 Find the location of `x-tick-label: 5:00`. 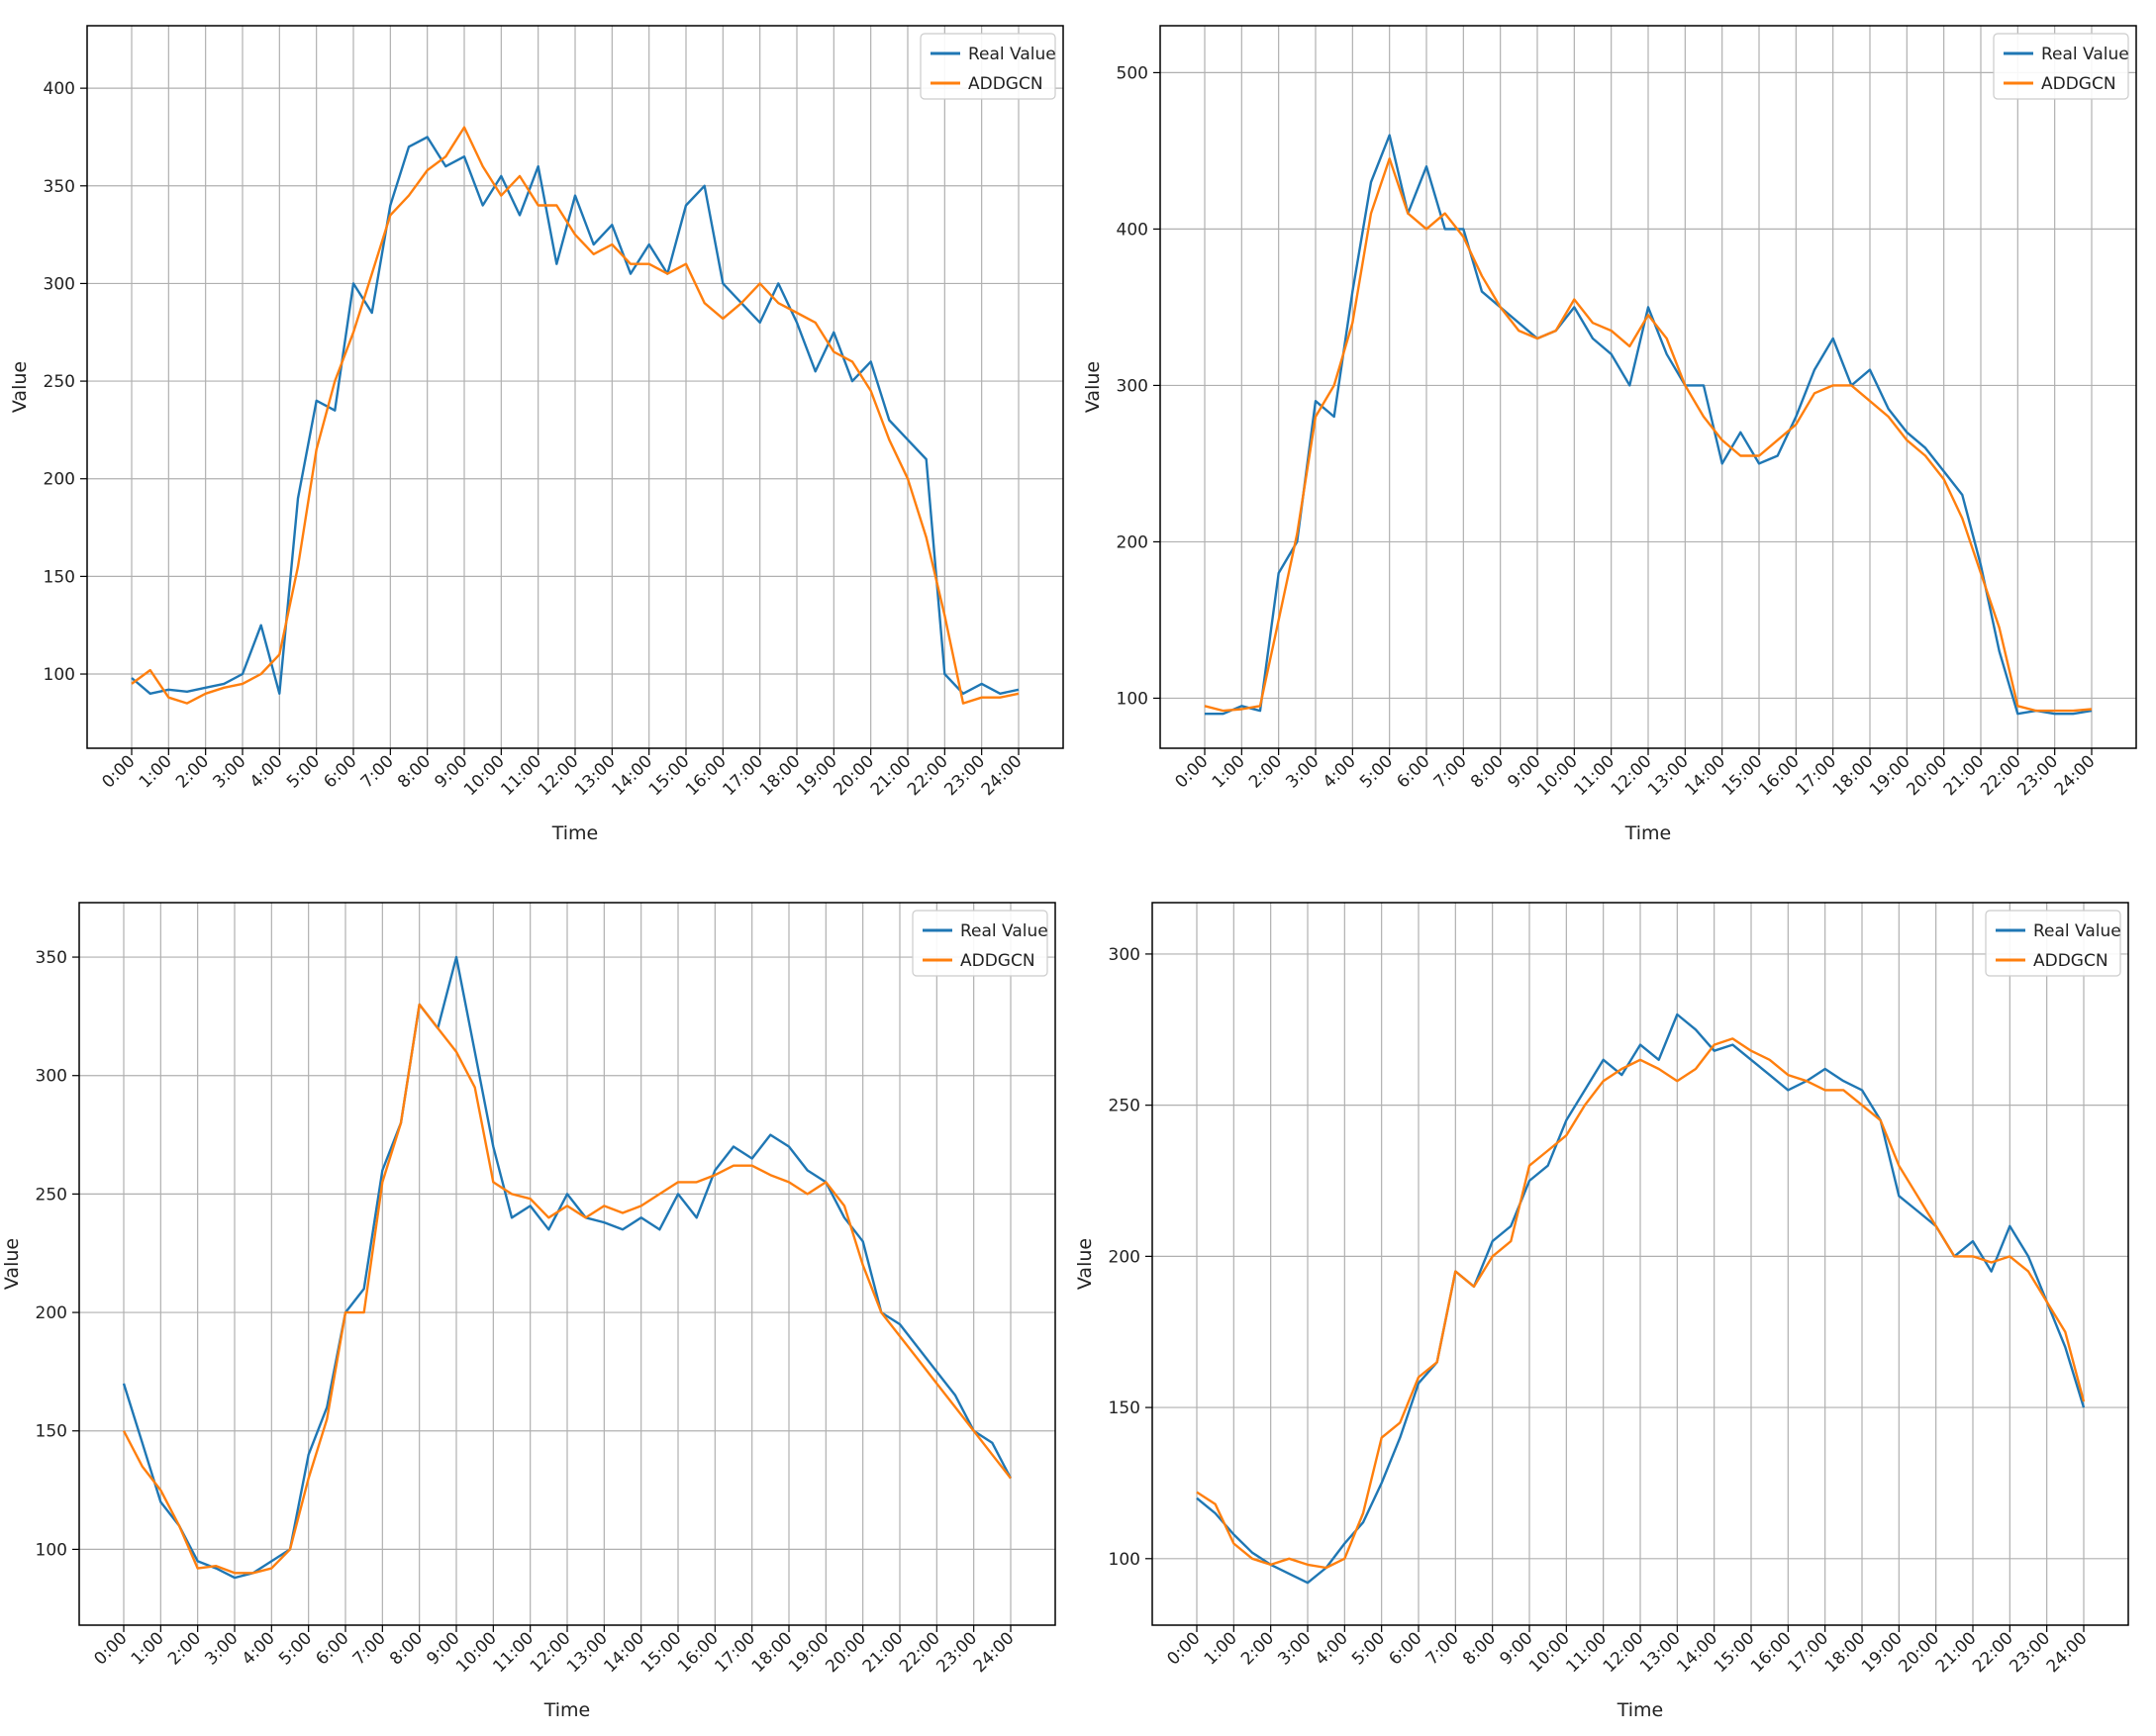

x-tick-label: 5:00 is located at coordinates (295, 1648).